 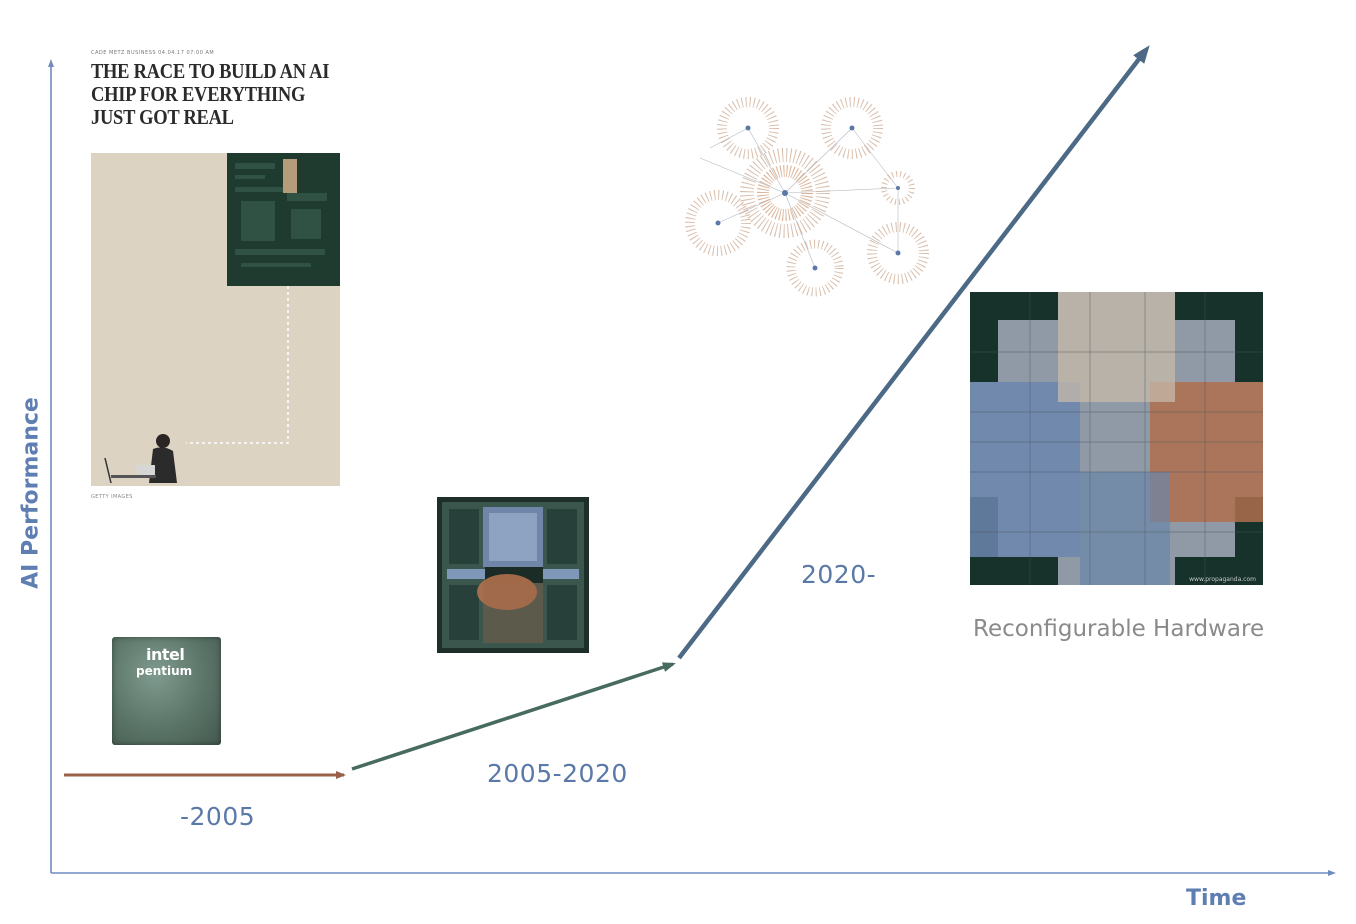 I want to click on period-label-pre-2005: -2005, so click(x=218, y=816).